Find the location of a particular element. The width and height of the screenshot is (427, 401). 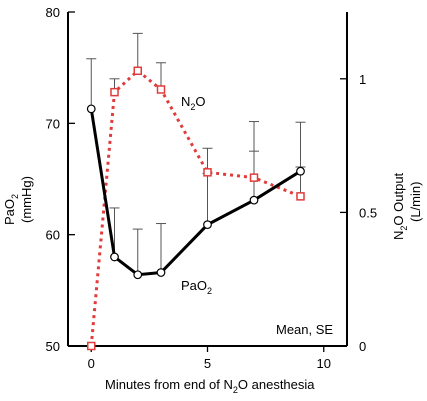

left-ticks: 50 60 70 80 is located at coordinates (60, 179).